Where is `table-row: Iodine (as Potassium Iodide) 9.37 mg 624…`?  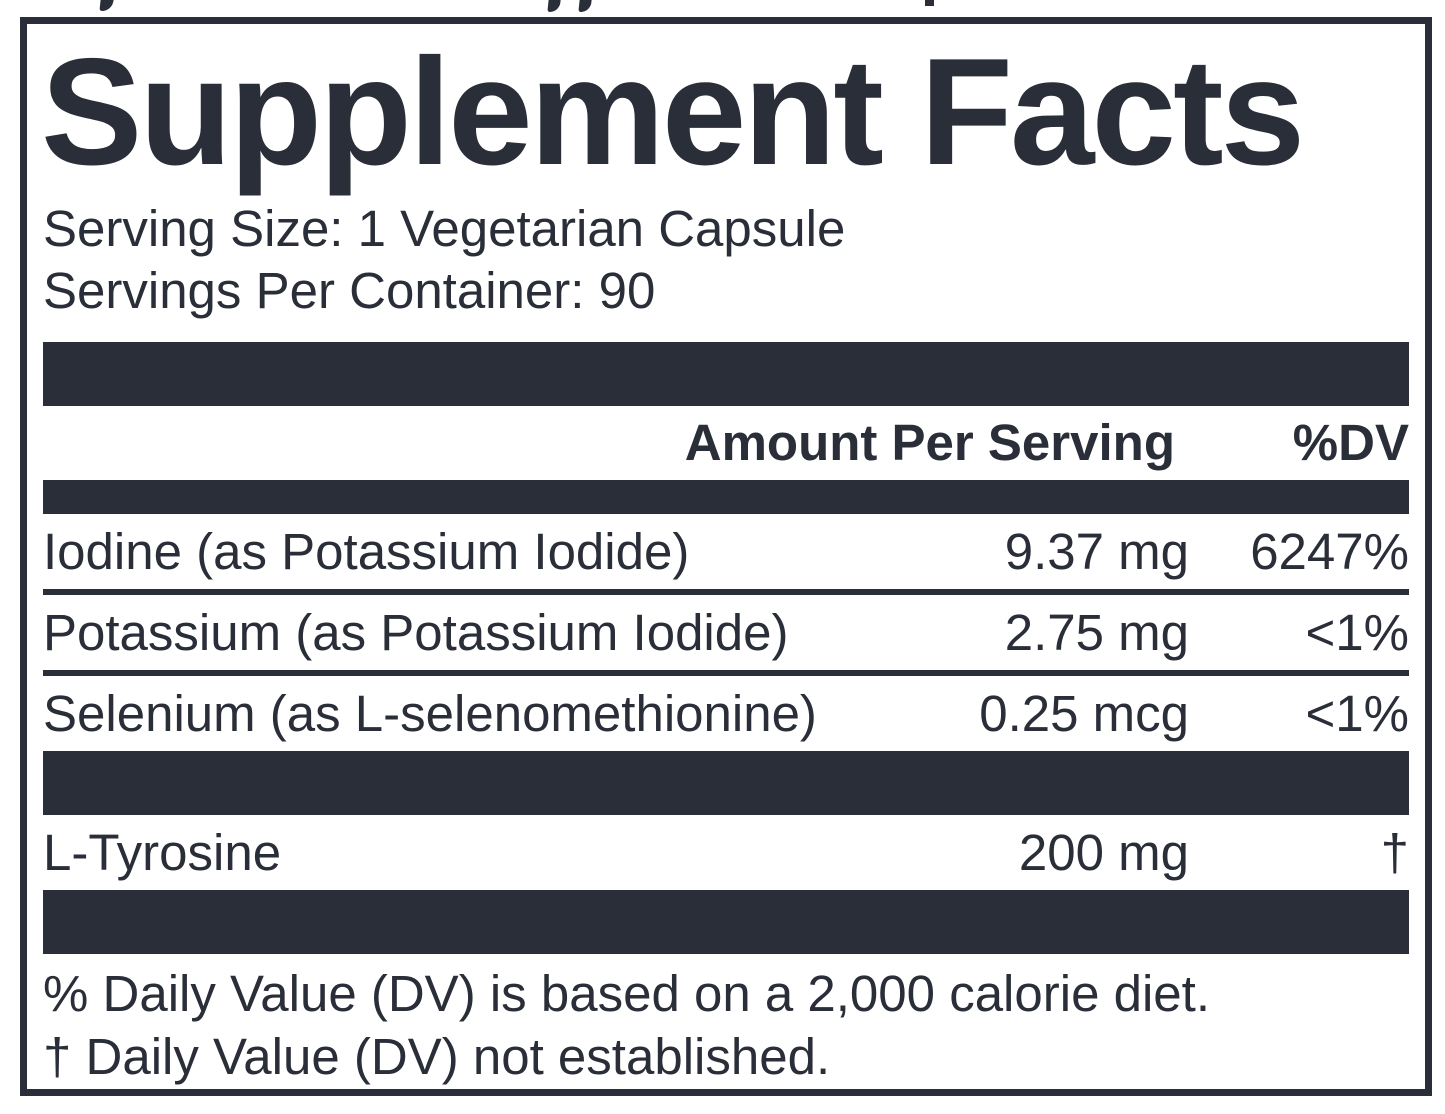
table-row: Iodine (as Potassium Iodide) 9.37 mg 624… is located at coordinates (726, 551).